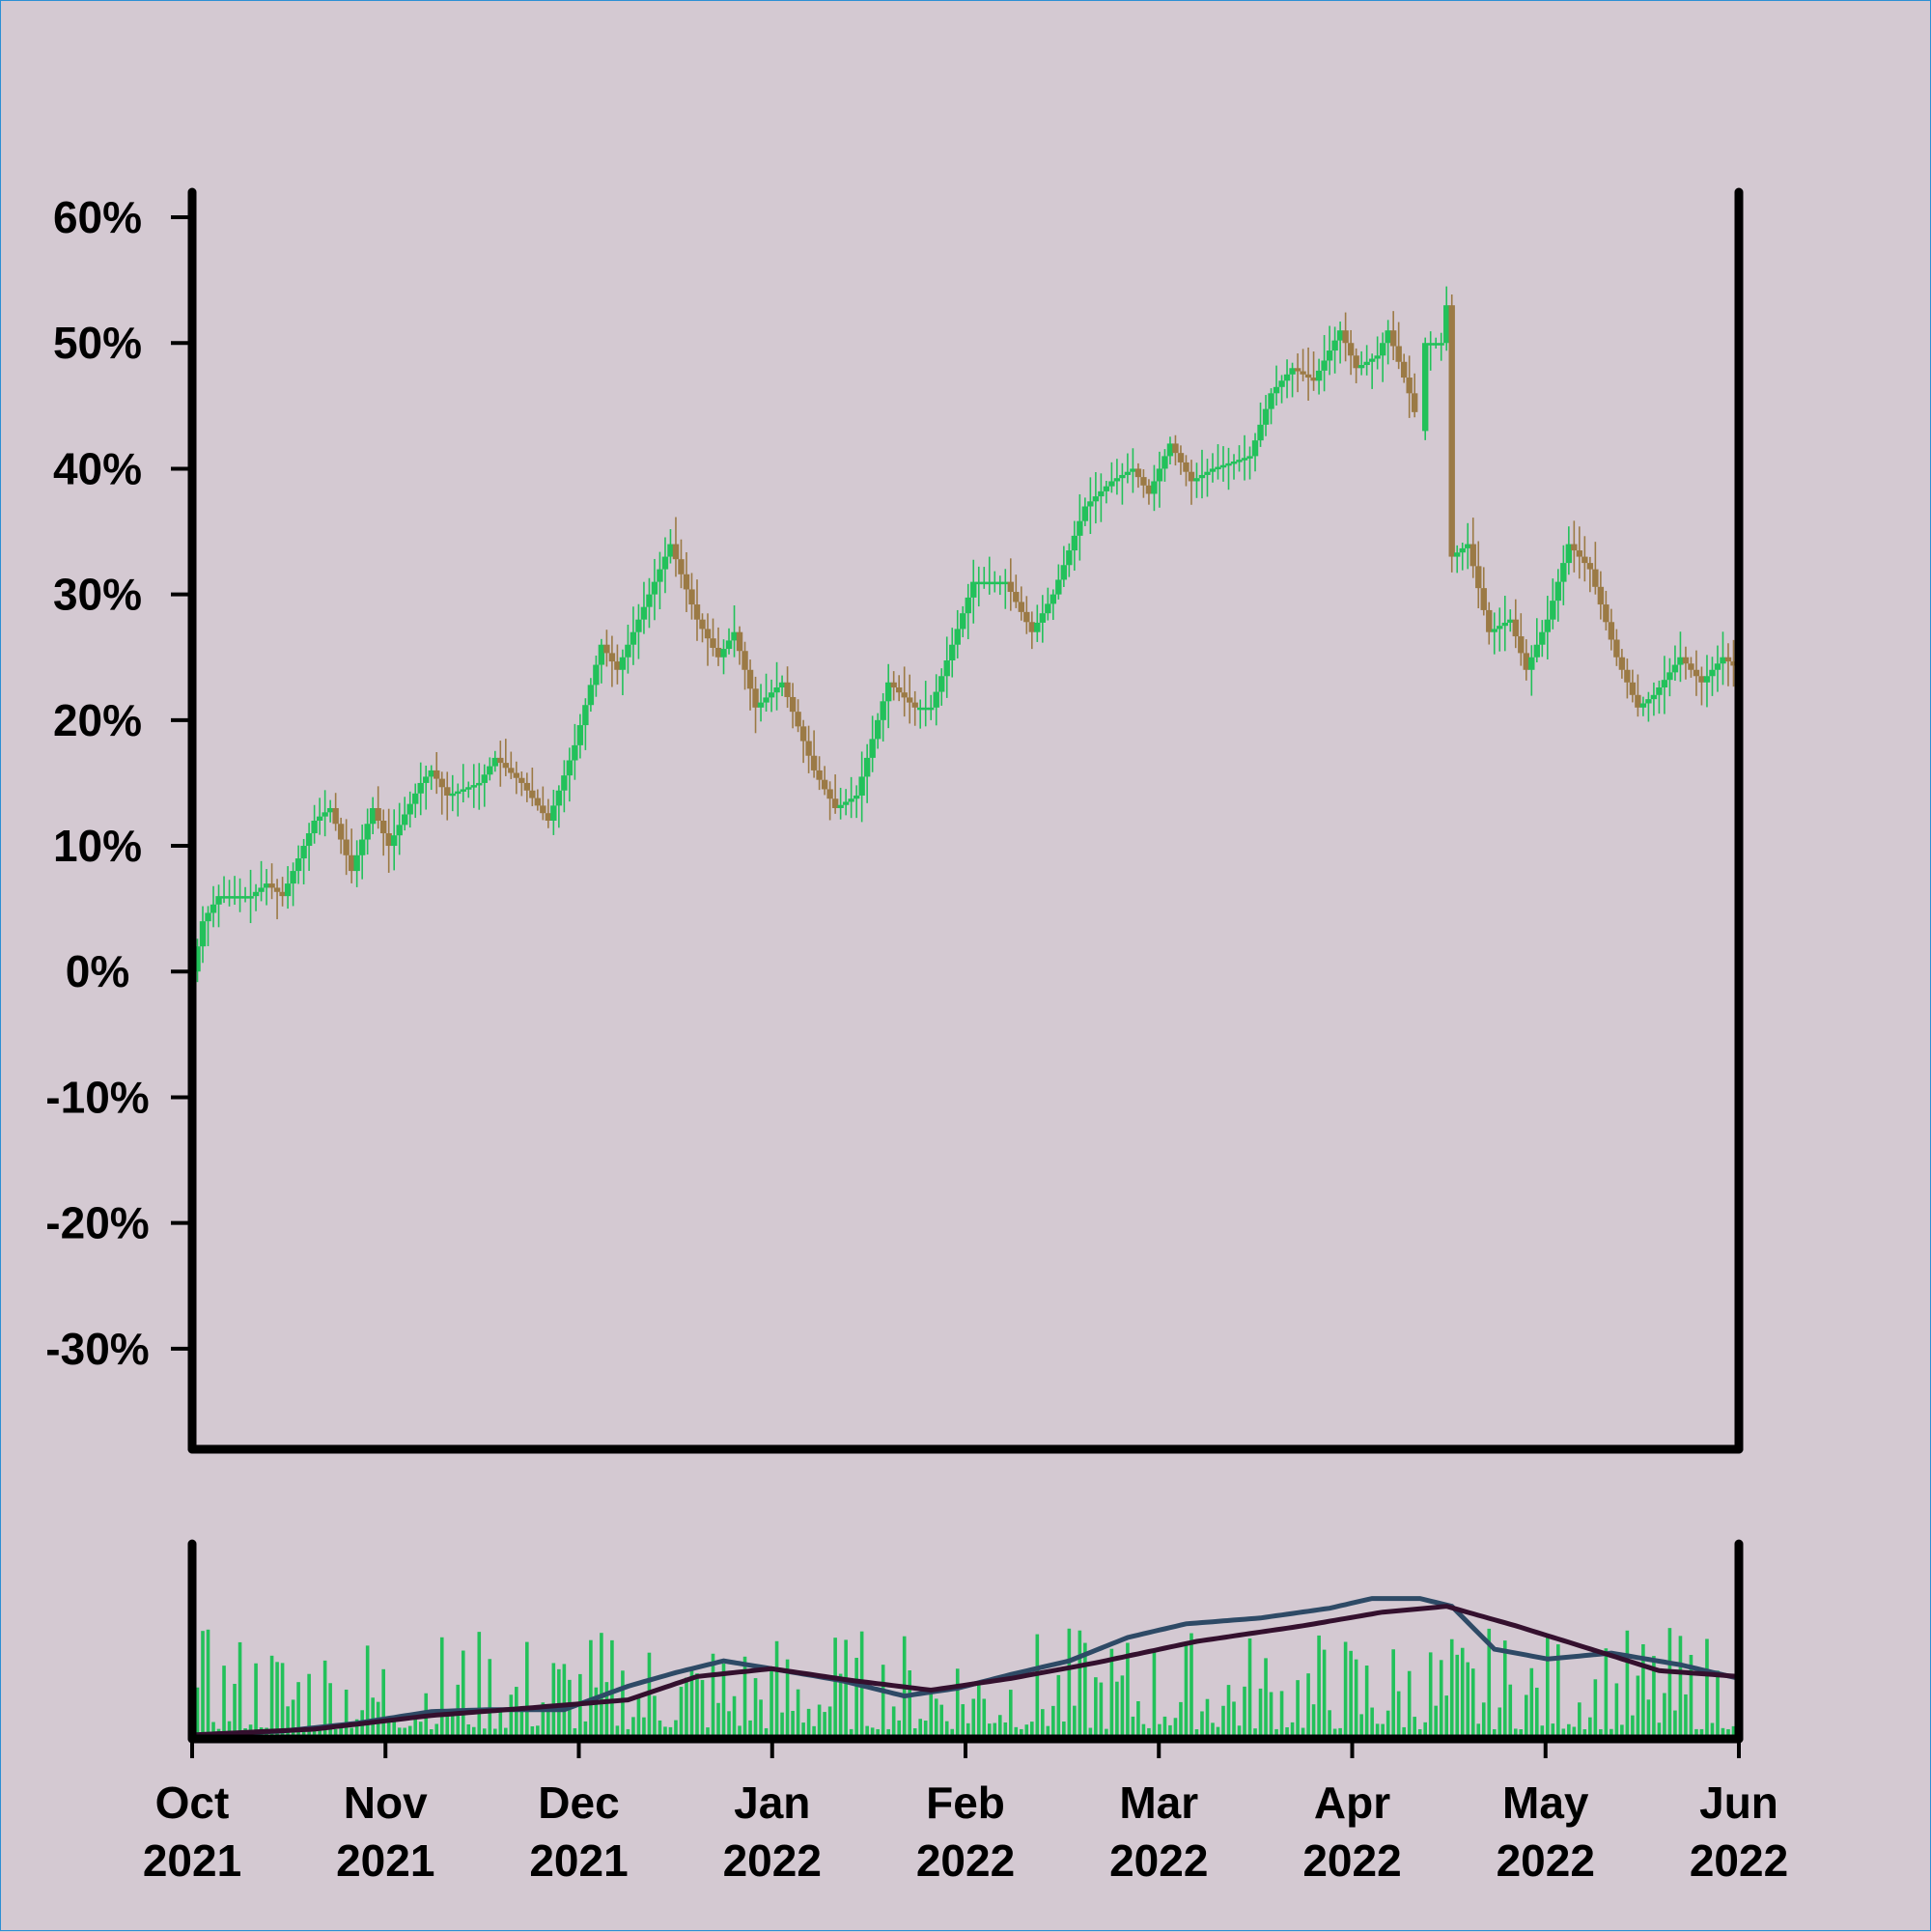 The height and width of the screenshot is (1932, 1931). I want to click on y-tick-label: 40%, so click(97, 468).